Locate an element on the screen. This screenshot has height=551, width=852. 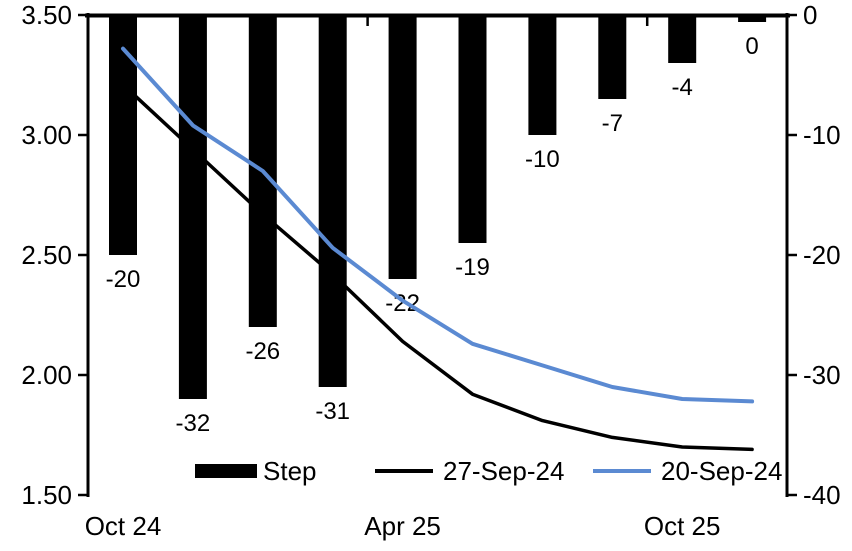
legend-label: 27-Sep-24 is located at coordinates (503, 471).